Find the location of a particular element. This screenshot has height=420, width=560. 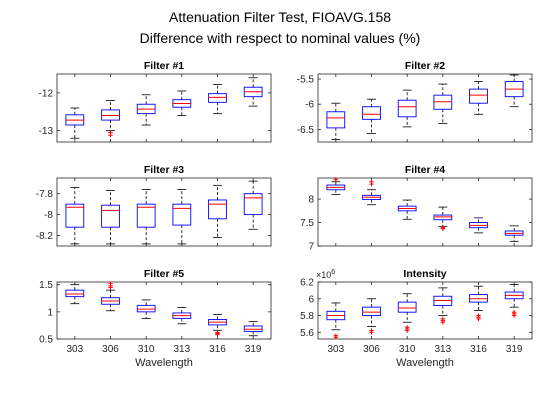

y-tick-label: 8 is located at coordinates (311, 200).